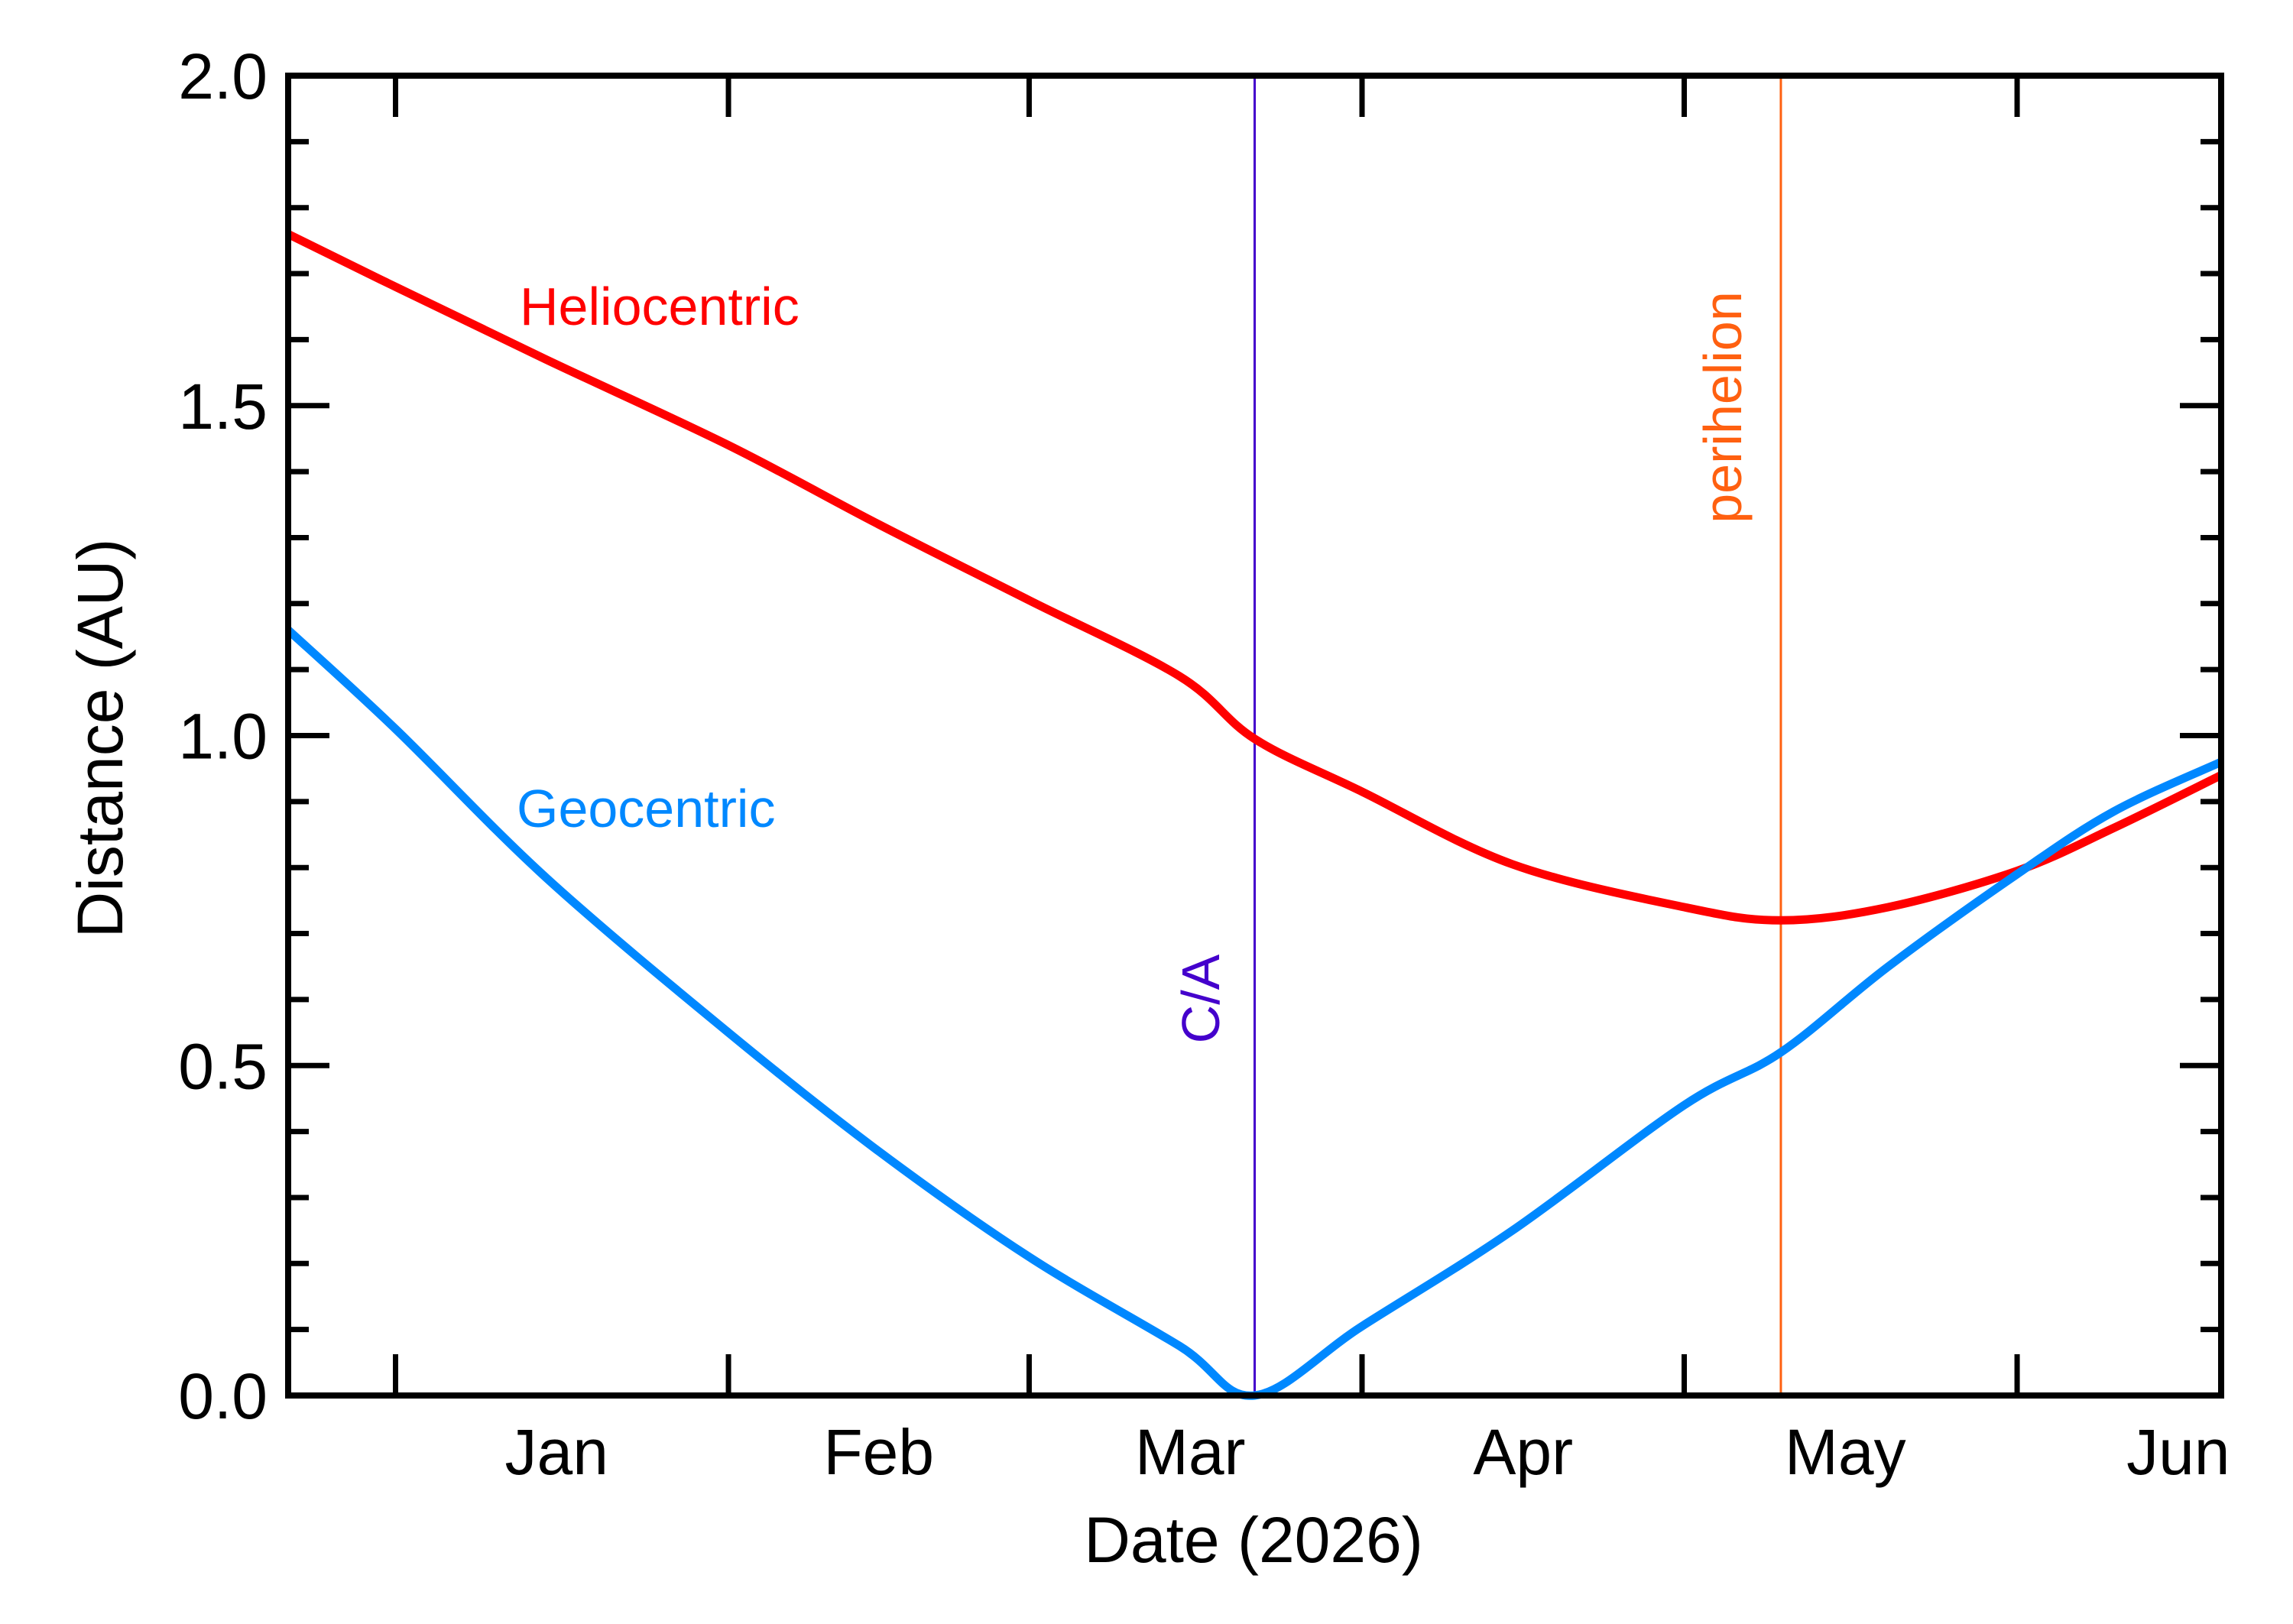  Describe the element at coordinates (646, 808) in the screenshot. I see `series-label-geocentric: Geocentric` at that location.